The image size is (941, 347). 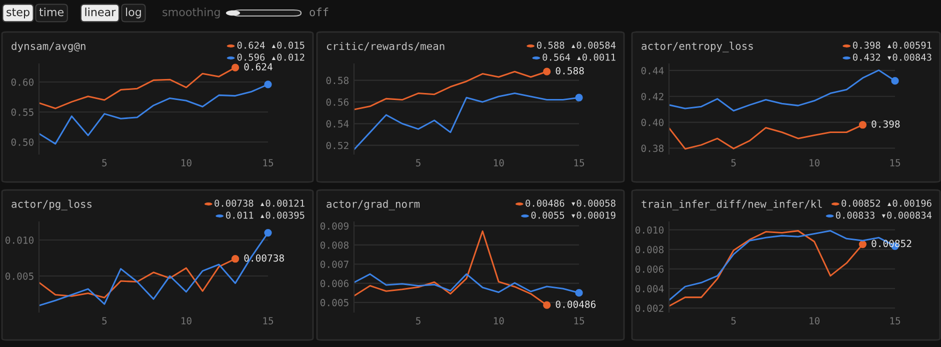 What do you see at coordinates (22, 112) in the screenshot?
I see `y-tick-label: 0.55` at bounding box center [22, 112].